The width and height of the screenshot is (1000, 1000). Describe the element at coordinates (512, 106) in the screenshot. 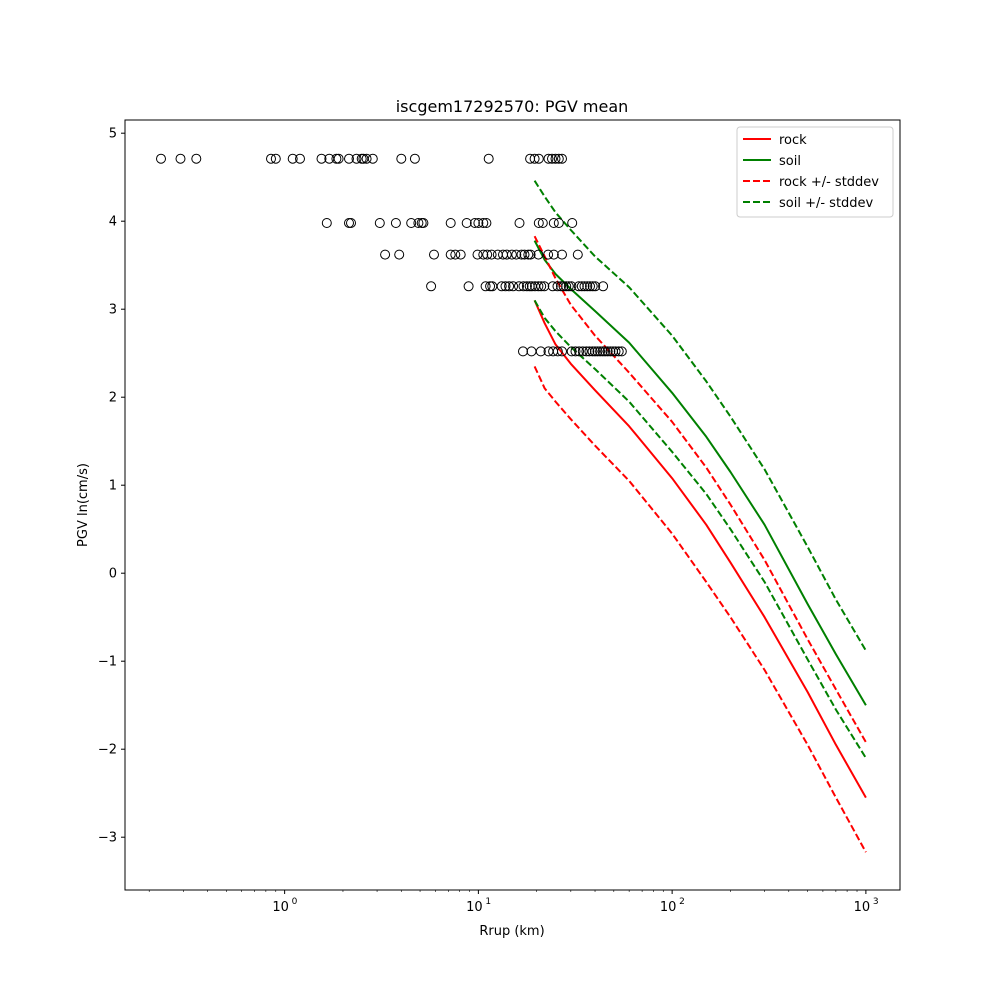

I see `chart-title: iscgem17292570: PGV mean` at that location.